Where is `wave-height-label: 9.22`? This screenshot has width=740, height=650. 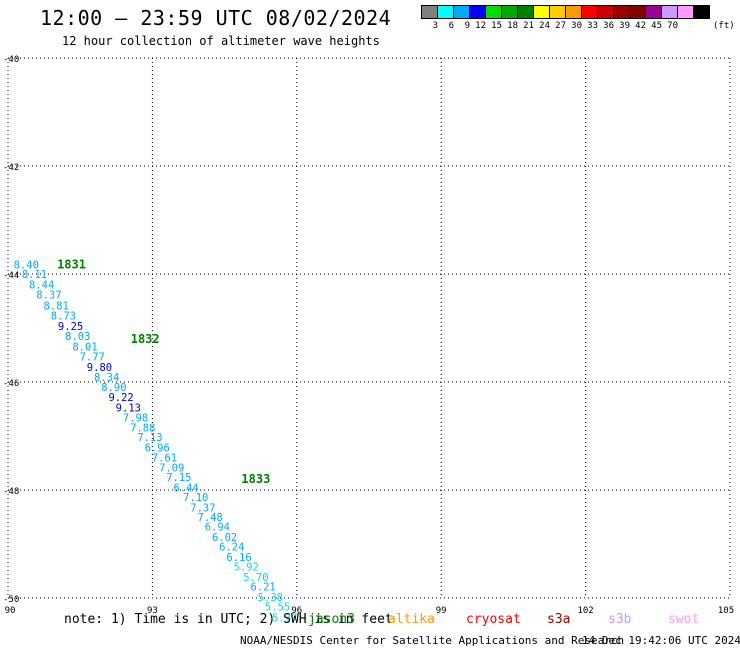
wave-height-label: 9.22 is located at coordinates (120, 398).